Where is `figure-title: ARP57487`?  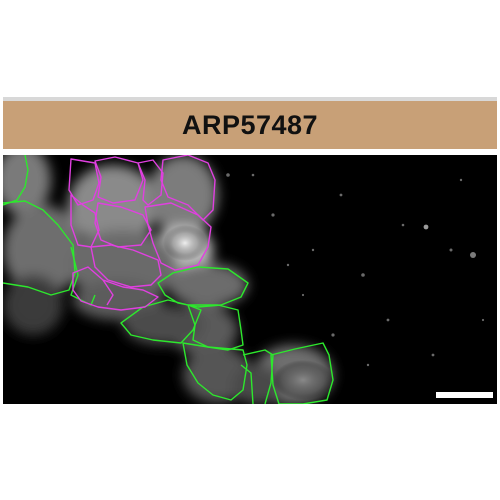
figure-title: ARP57487 is located at coordinates (250, 125).